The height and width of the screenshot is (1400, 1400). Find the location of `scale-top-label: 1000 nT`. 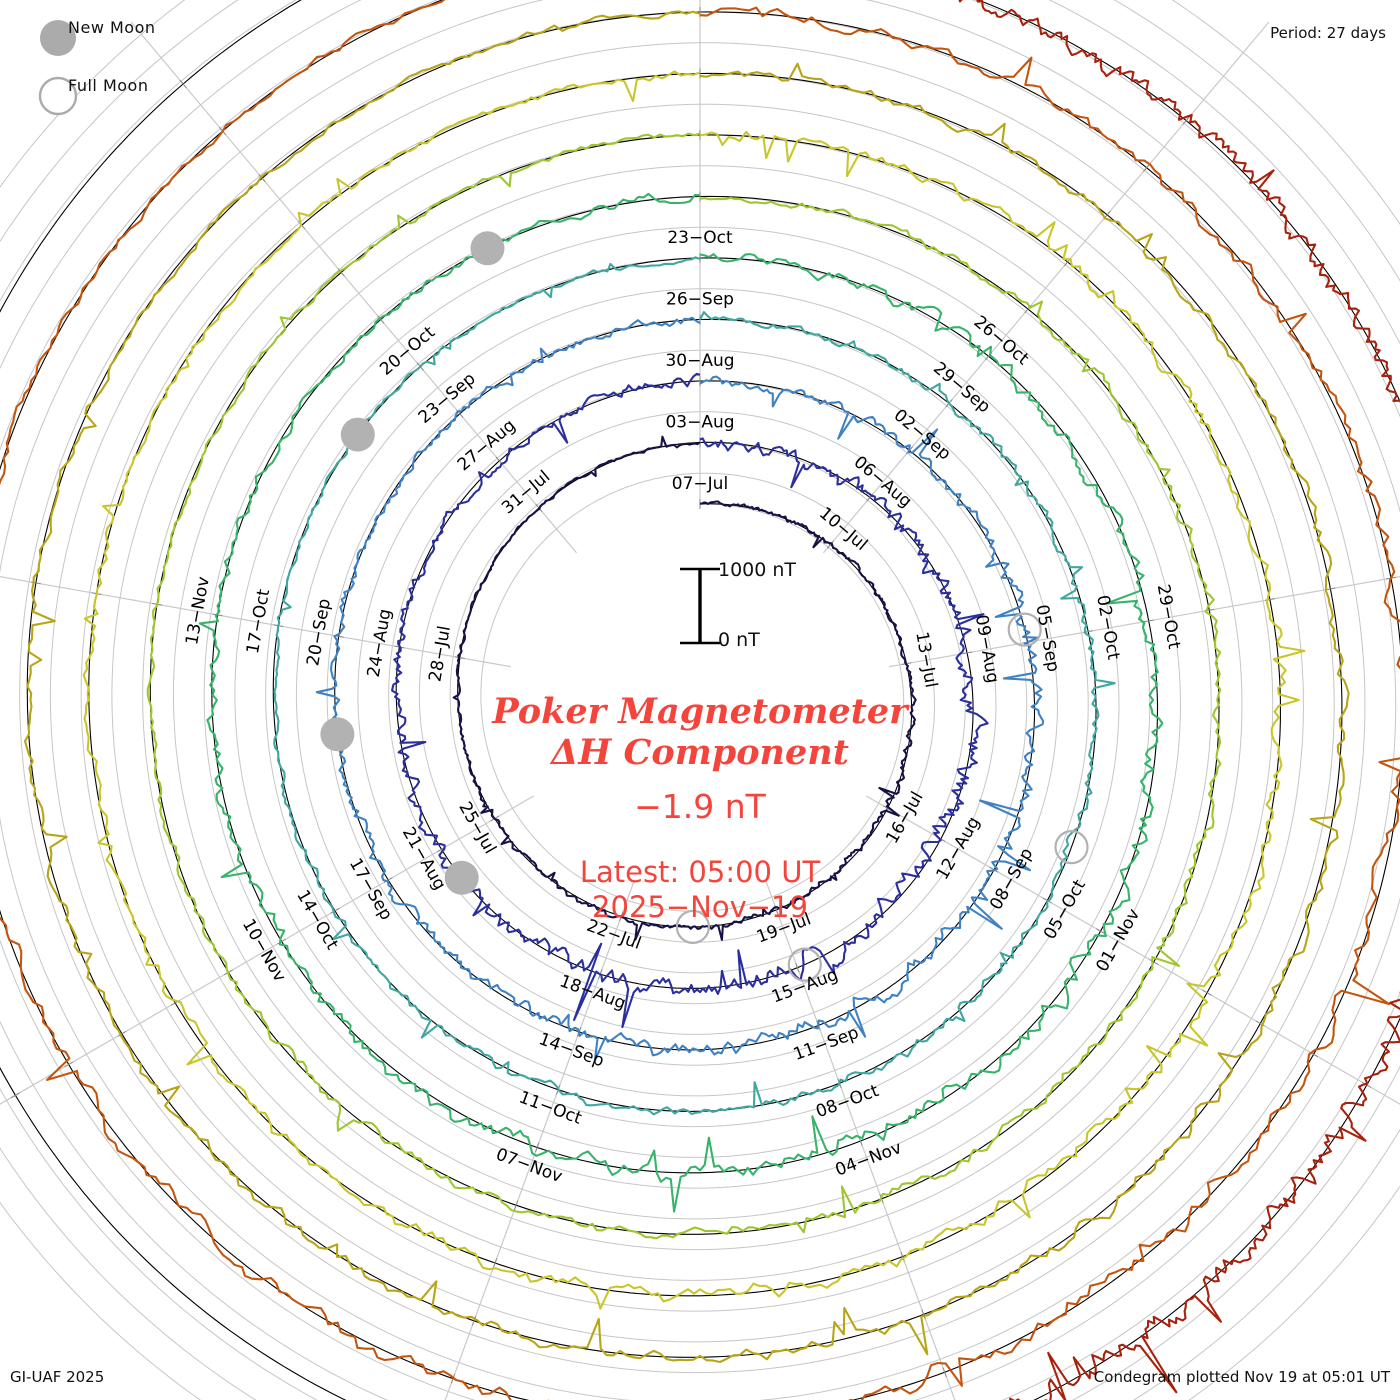

scale-top-label: 1000 nT is located at coordinates (757, 570).